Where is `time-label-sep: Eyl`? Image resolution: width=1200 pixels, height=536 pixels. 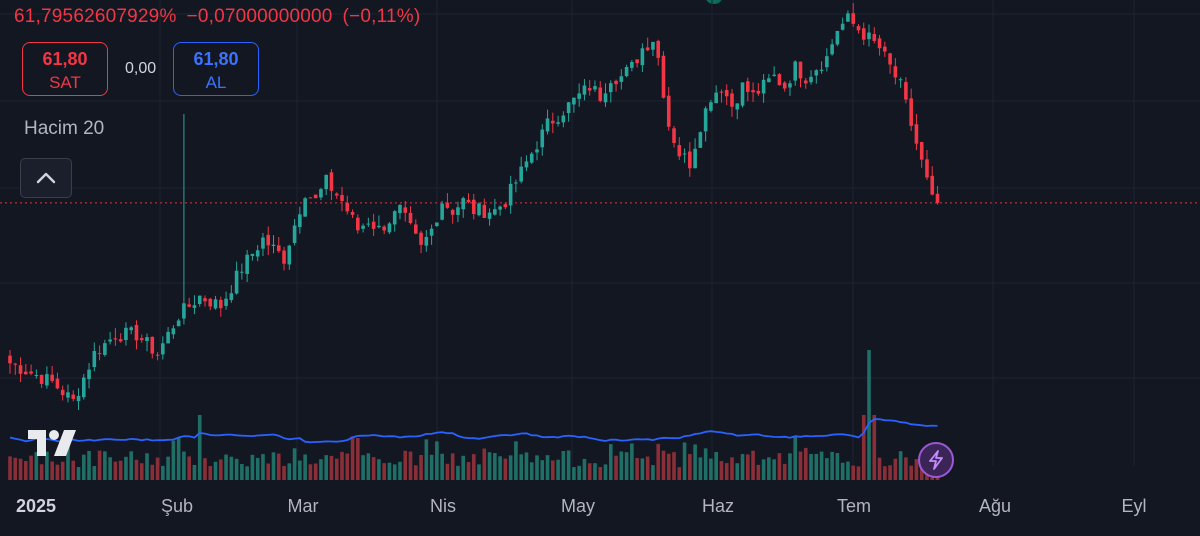
time-label-sep: Eyl is located at coordinates (1134, 506).